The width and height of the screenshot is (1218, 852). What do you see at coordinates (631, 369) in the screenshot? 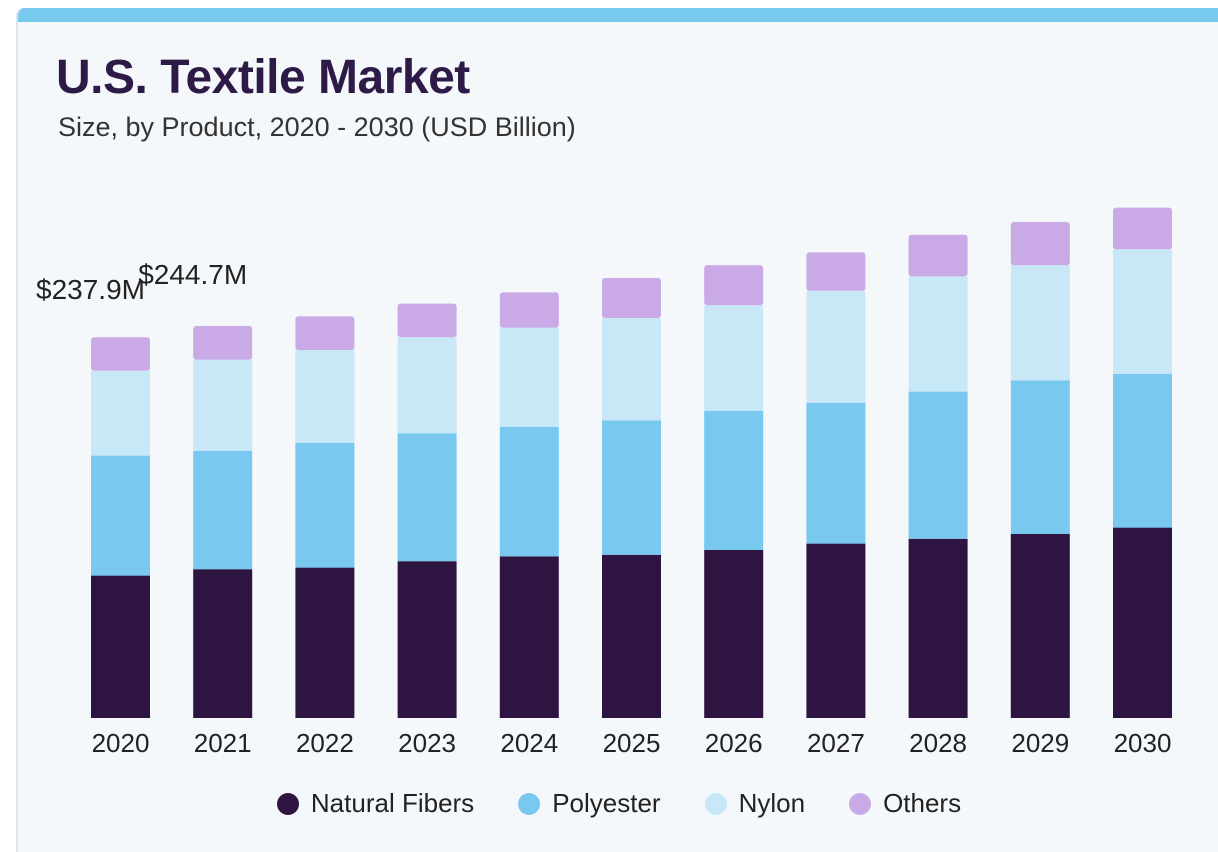
I see `bar-nylon-2025` at bounding box center [631, 369].